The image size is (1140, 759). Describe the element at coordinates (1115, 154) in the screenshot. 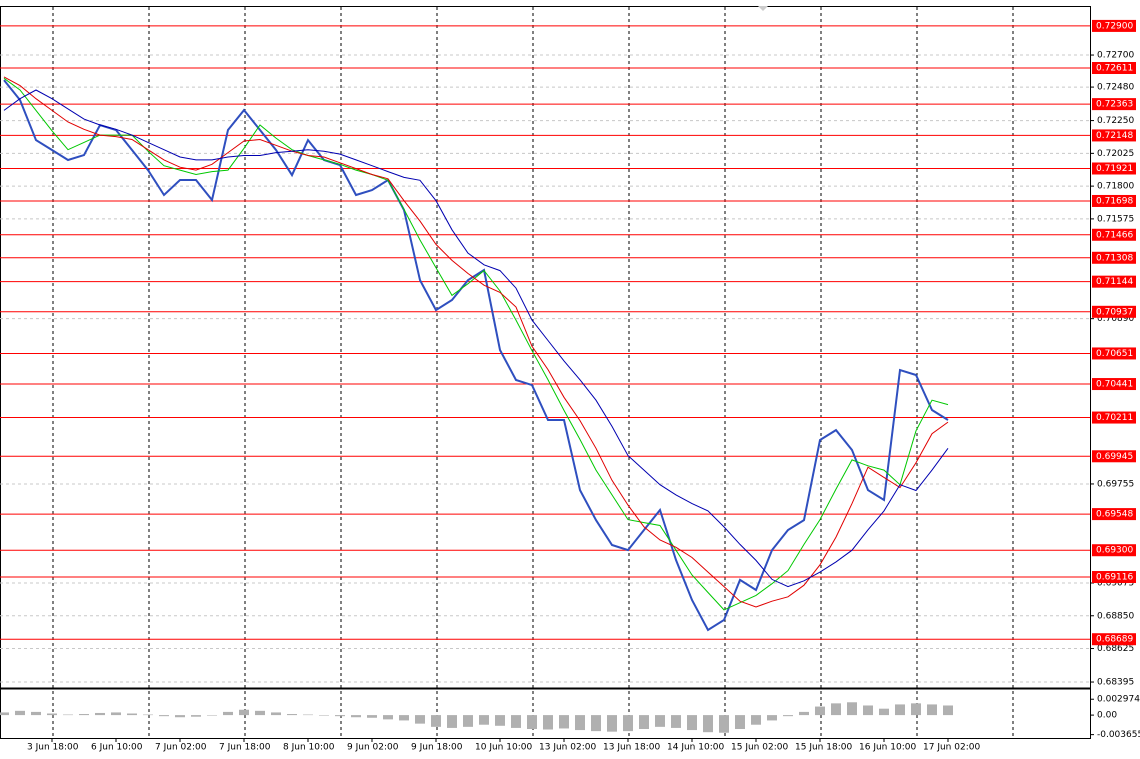

I see `y-tick-label: 0.72025` at that location.